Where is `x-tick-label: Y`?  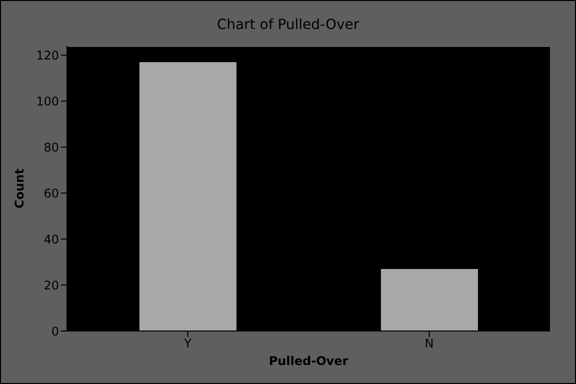 x-tick-label: Y is located at coordinates (187, 343).